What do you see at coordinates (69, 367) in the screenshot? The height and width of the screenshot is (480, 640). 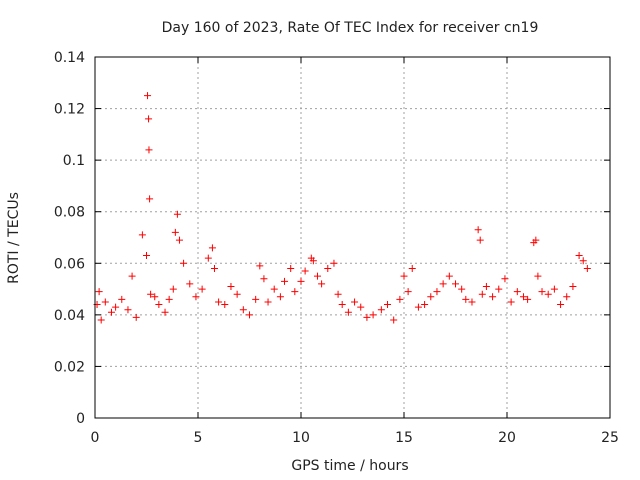 I see `y-tick-label: 0.02` at bounding box center [69, 367].